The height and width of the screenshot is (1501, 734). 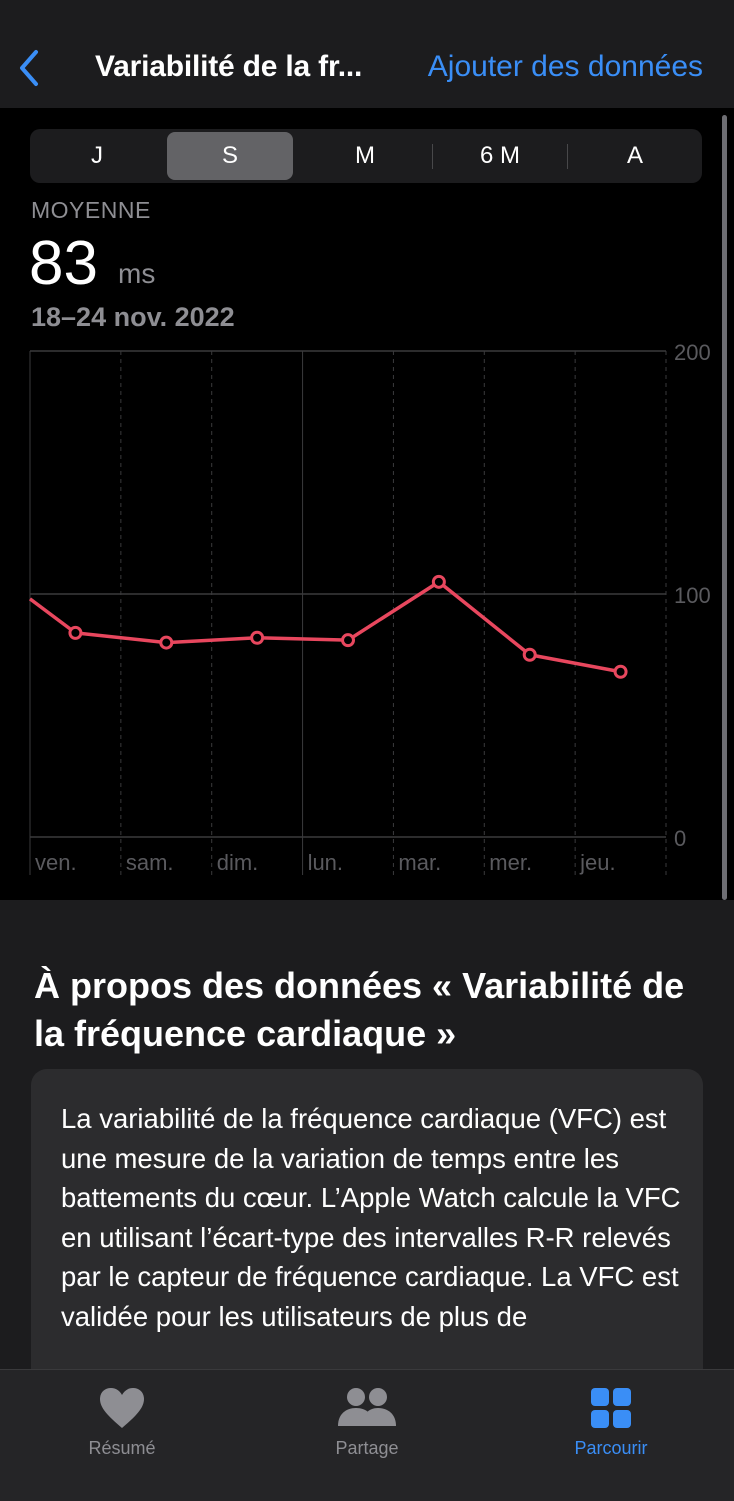 I want to click on back-button, so click(x=30, y=68).